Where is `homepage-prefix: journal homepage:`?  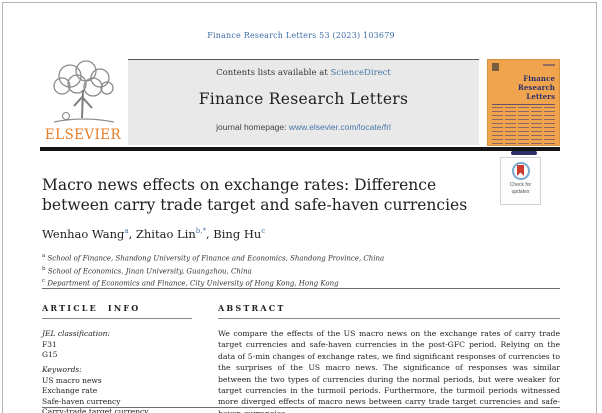 homepage-prefix: journal homepage: is located at coordinates (251, 127).